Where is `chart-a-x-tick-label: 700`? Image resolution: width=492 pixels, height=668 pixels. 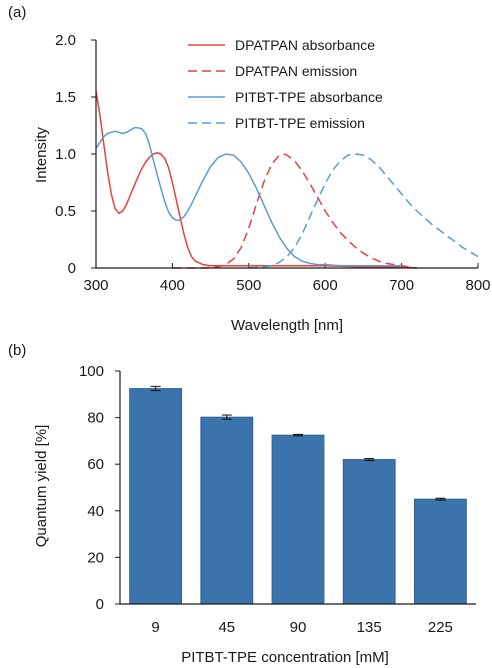
chart-a-x-tick-label: 700 is located at coordinates (401, 285).